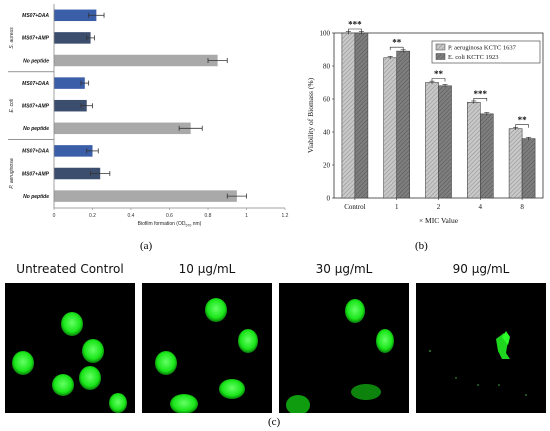 The width and height of the screenshot is (550, 431). I want to click on group-label-2: P. aeruginosa, so click(12, 173).